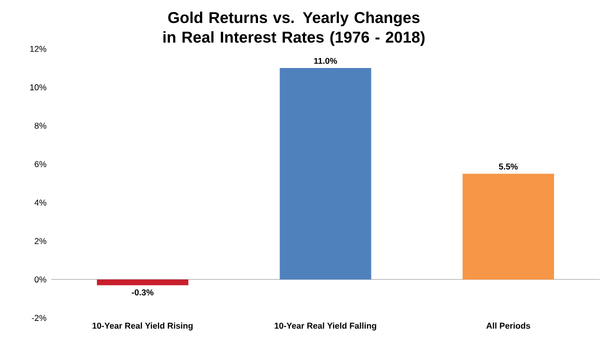 This screenshot has width=600, height=345. I want to click on x-tick-label: All Periods, so click(508, 325).